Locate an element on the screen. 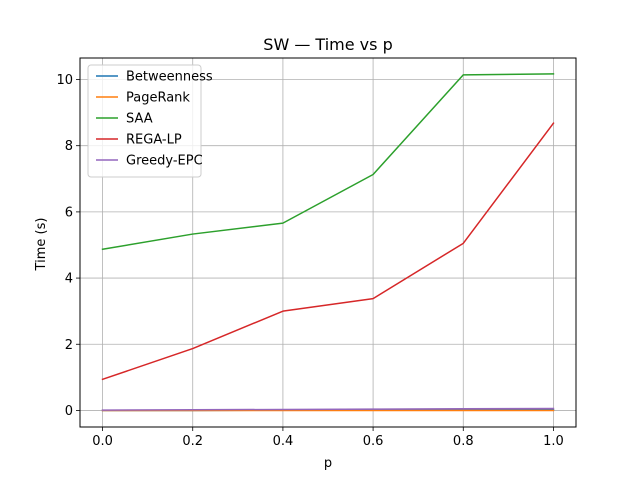 The height and width of the screenshot is (480, 640). x-tick-label: 0.0 is located at coordinates (102, 441).